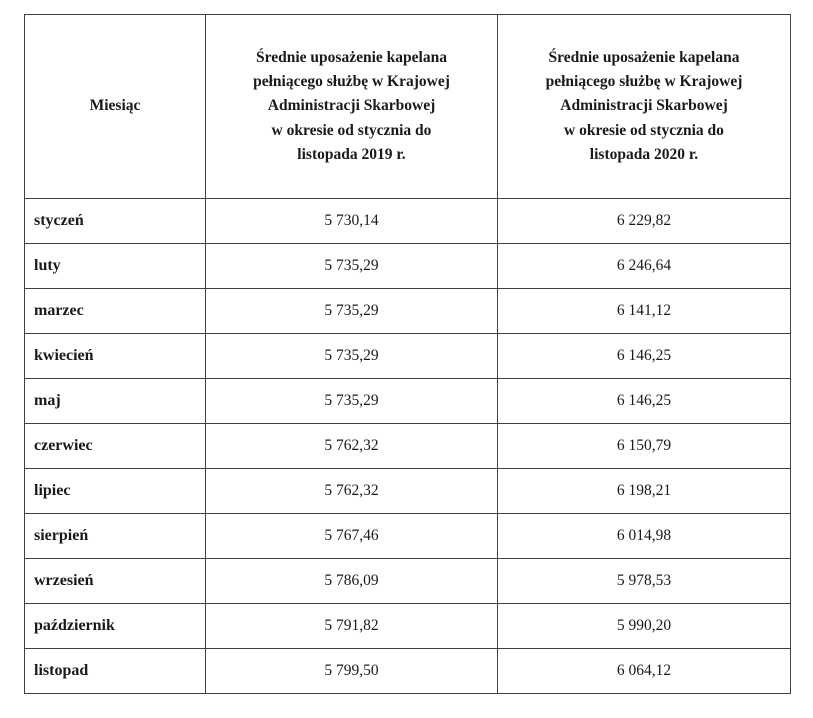 Image resolution: width=813 pixels, height=718 pixels. I want to click on value-cell: 6 150,79, so click(644, 446).